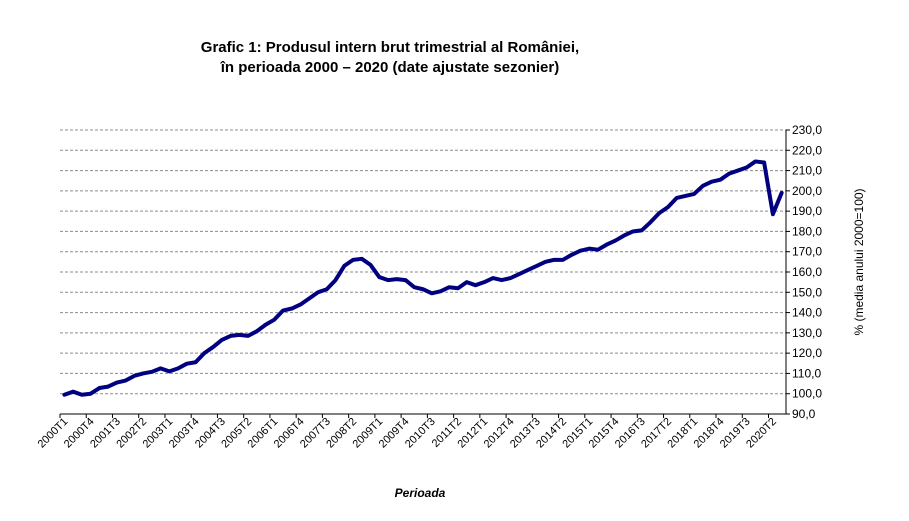 The width and height of the screenshot is (909, 521). Describe the element at coordinates (807, 252) in the screenshot. I see `y-tick-label: 170,0` at that location.